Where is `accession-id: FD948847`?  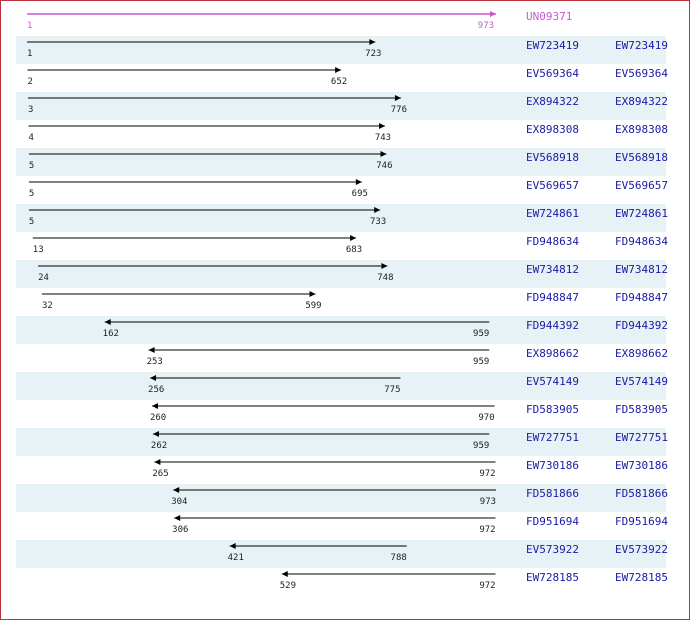 accession-id: FD948847 is located at coordinates (552, 297).